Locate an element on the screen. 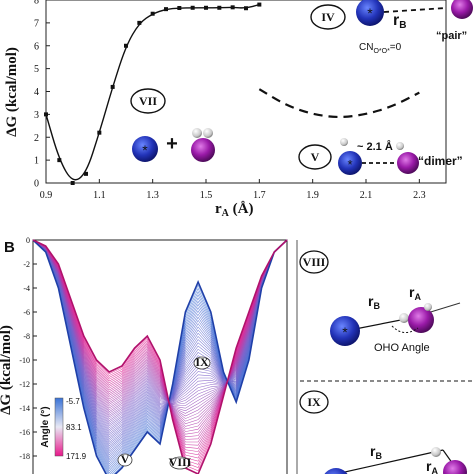 This screenshot has width=474, height=474. y-tick-label: -12 is located at coordinates (24, 384).